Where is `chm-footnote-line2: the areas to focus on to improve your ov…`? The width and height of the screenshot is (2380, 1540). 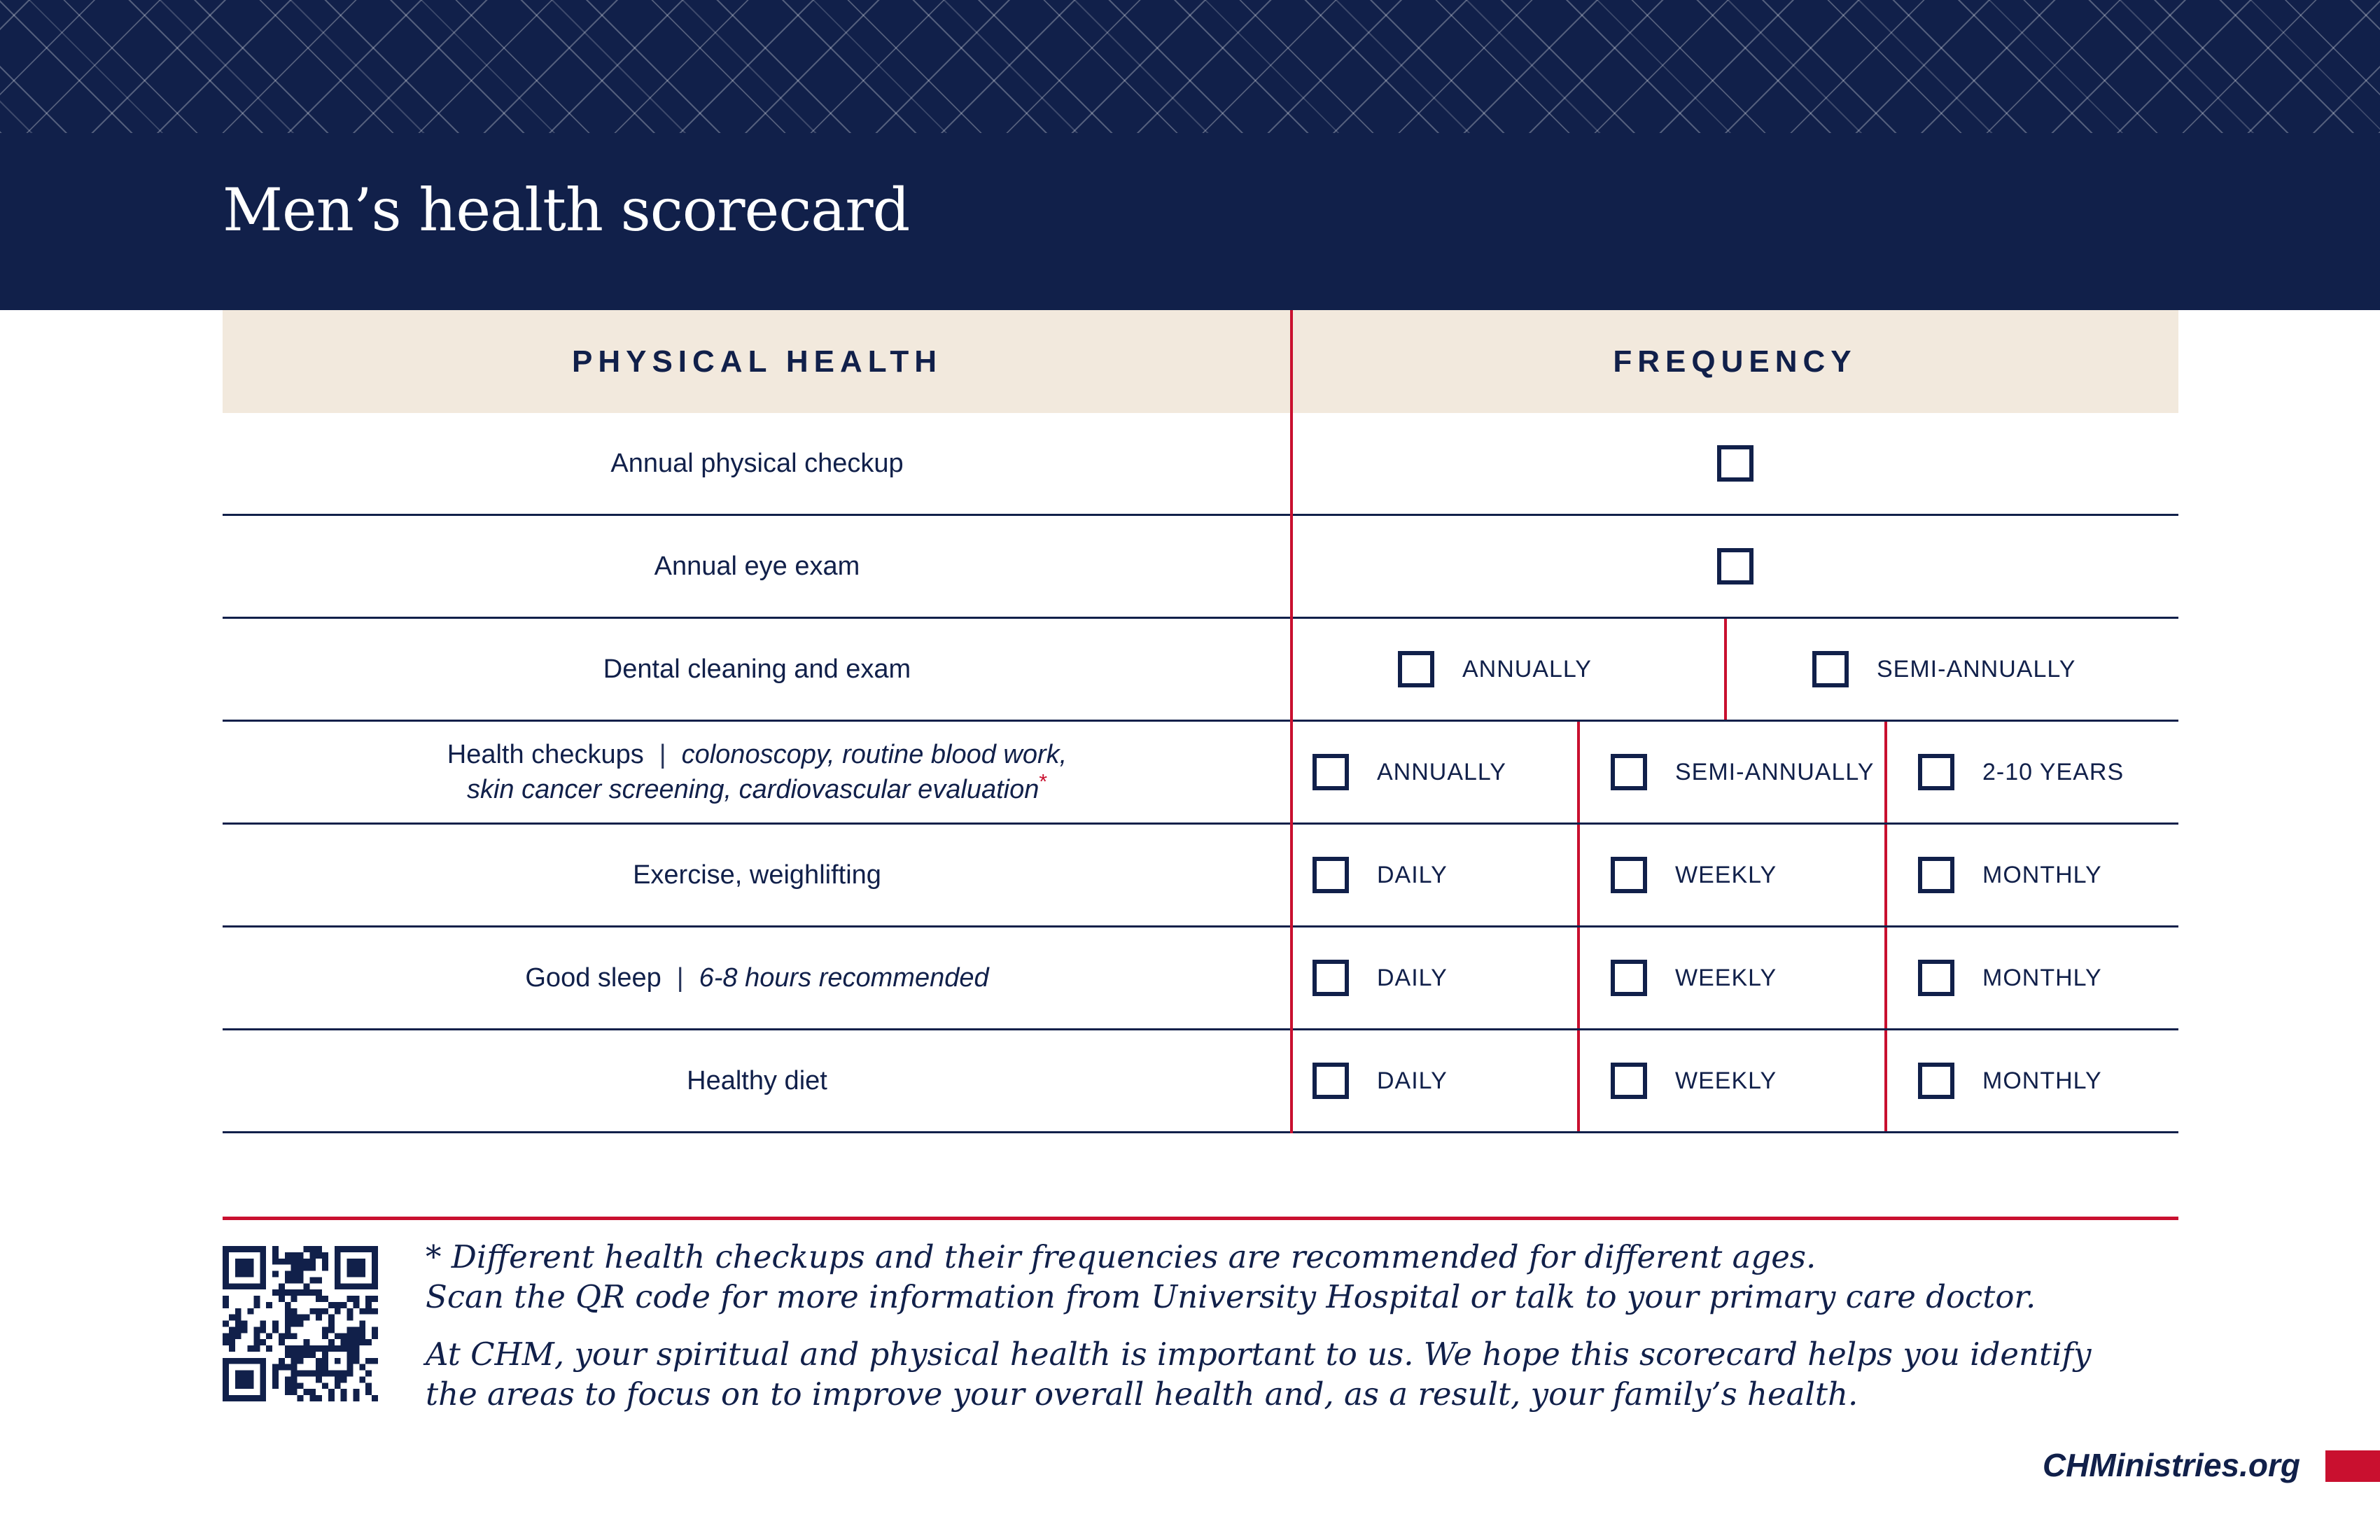 chm-footnote-line2: the areas to focus on to improve your ov… is located at coordinates (1142, 1394).